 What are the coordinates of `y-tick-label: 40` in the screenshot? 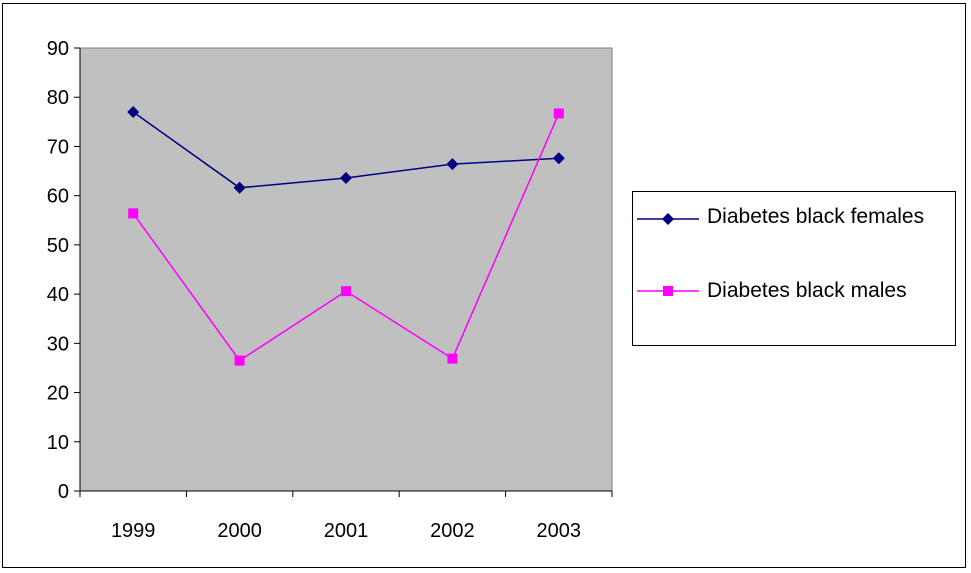 It's located at (58, 295).